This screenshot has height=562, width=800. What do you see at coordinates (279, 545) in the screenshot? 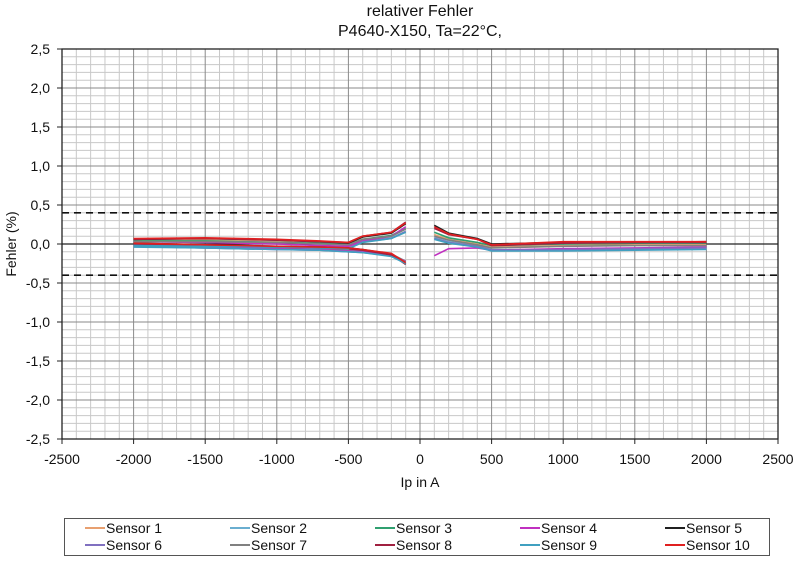
I see `legend-label: Sensor 7` at bounding box center [279, 545].